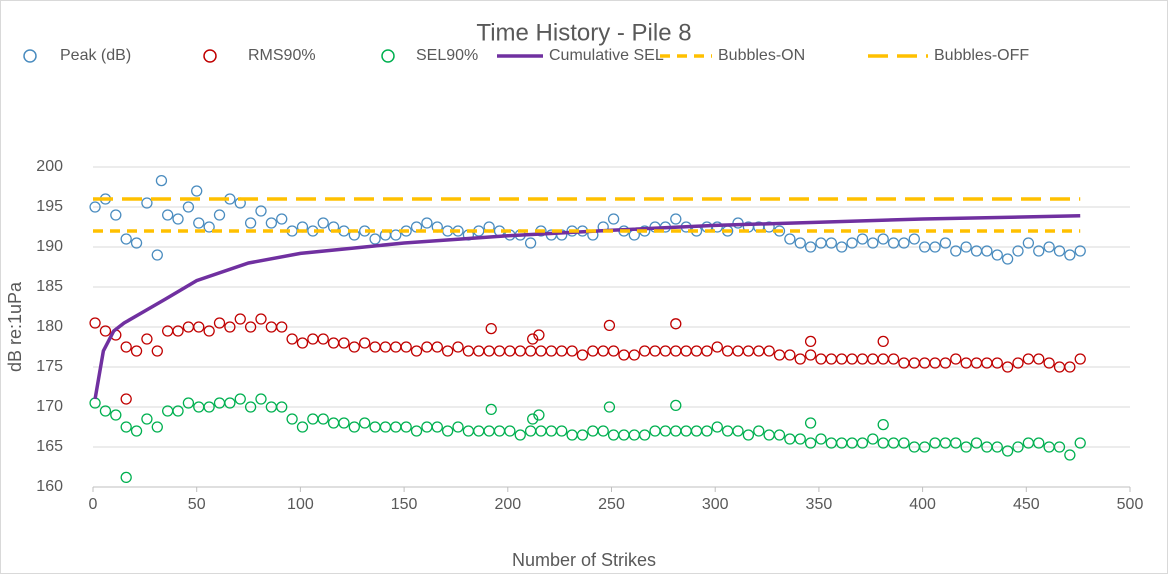 This screenshot has width=1168, height=574. I want to click on legend-label: SEL90%, so click(447, 55).